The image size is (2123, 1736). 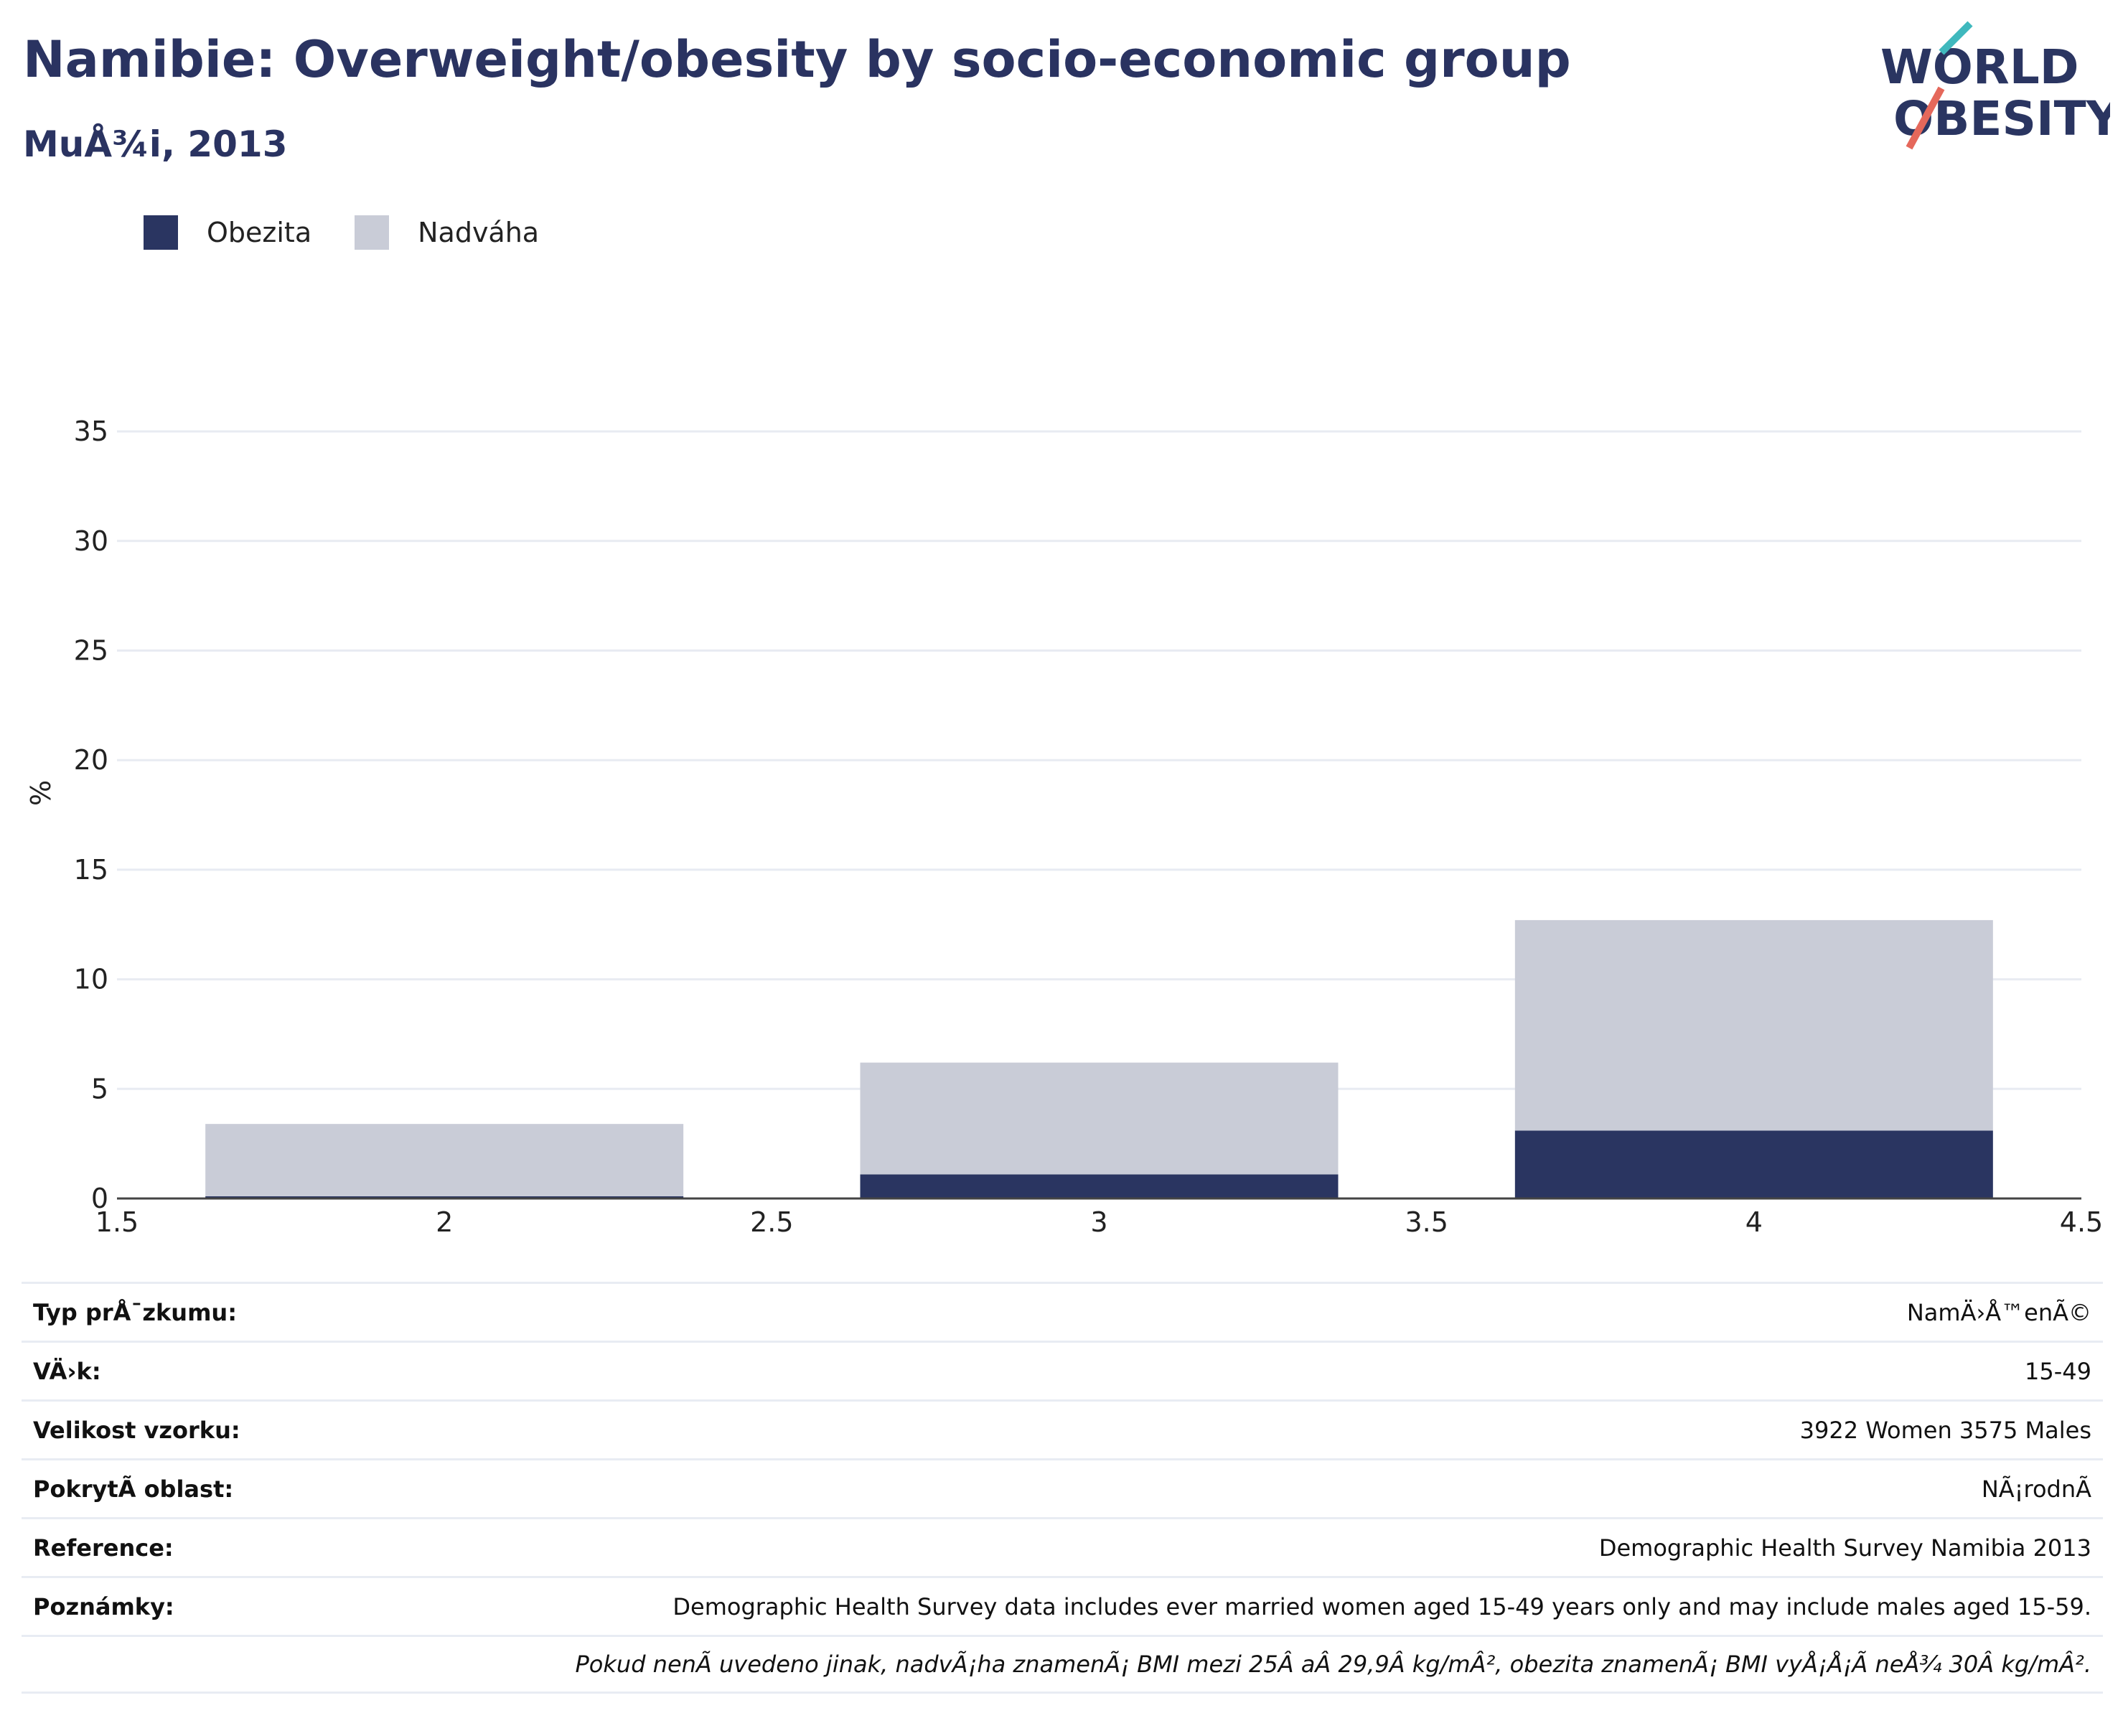 What do you see at coordinates (91, 431) in the screenshot?
I see `y-tick-label: 35` at bounding box center [91, 431].